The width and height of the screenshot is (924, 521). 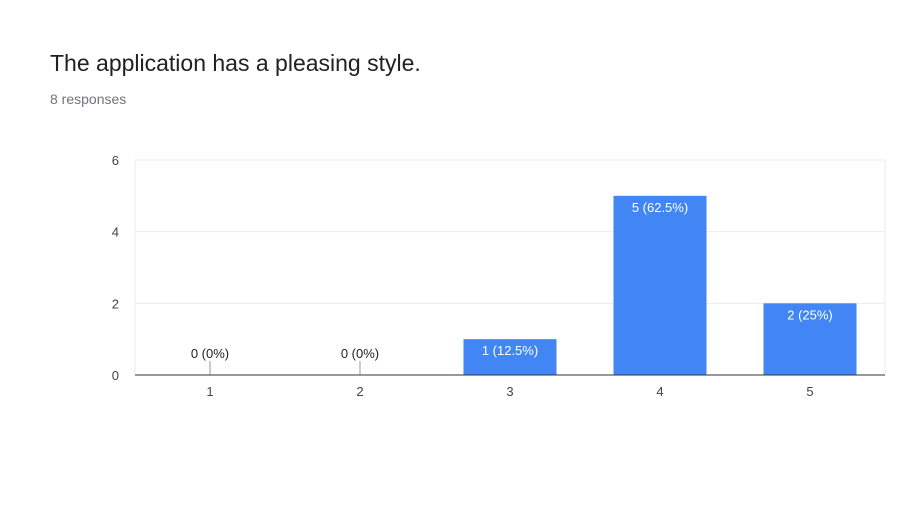 What do you see at coordinates (115, 160) in the screenshot?
I see `y-tick-label: 6` at bounding box center [115, 160].